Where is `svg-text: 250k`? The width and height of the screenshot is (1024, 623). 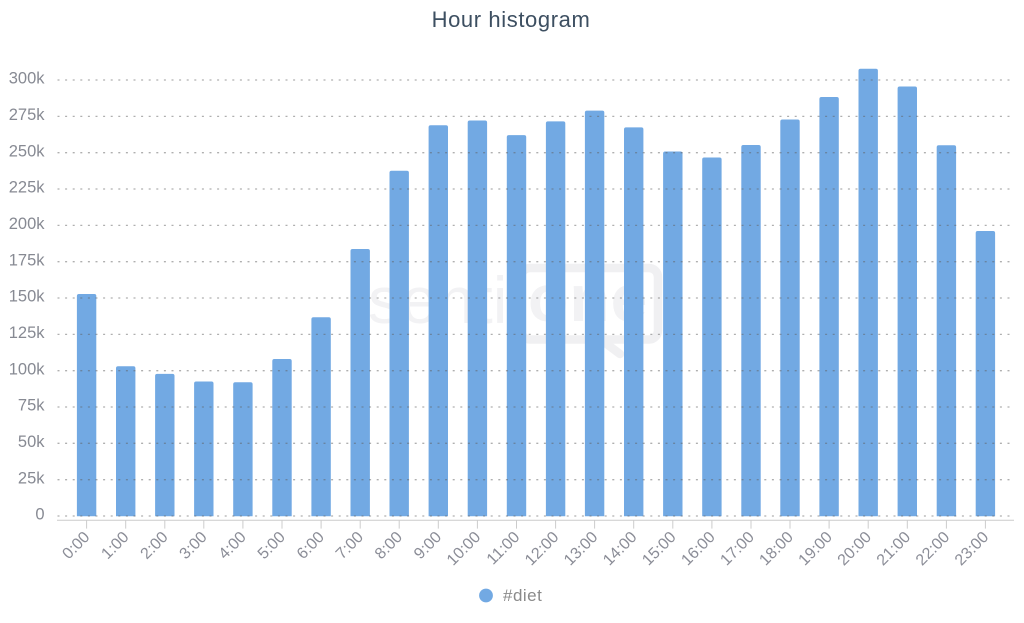 svg-text: 250k is located at coordinates (27, 151).